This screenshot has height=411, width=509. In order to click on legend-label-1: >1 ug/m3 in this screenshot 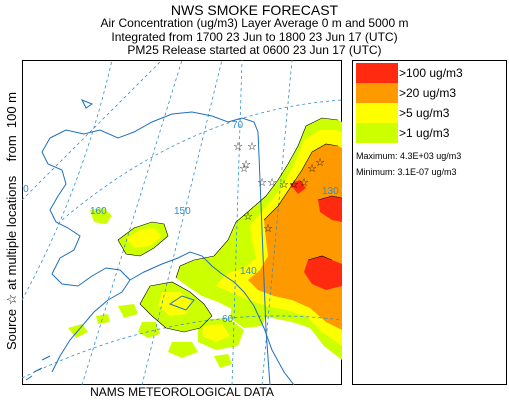, I will do `click(424, 133)`.